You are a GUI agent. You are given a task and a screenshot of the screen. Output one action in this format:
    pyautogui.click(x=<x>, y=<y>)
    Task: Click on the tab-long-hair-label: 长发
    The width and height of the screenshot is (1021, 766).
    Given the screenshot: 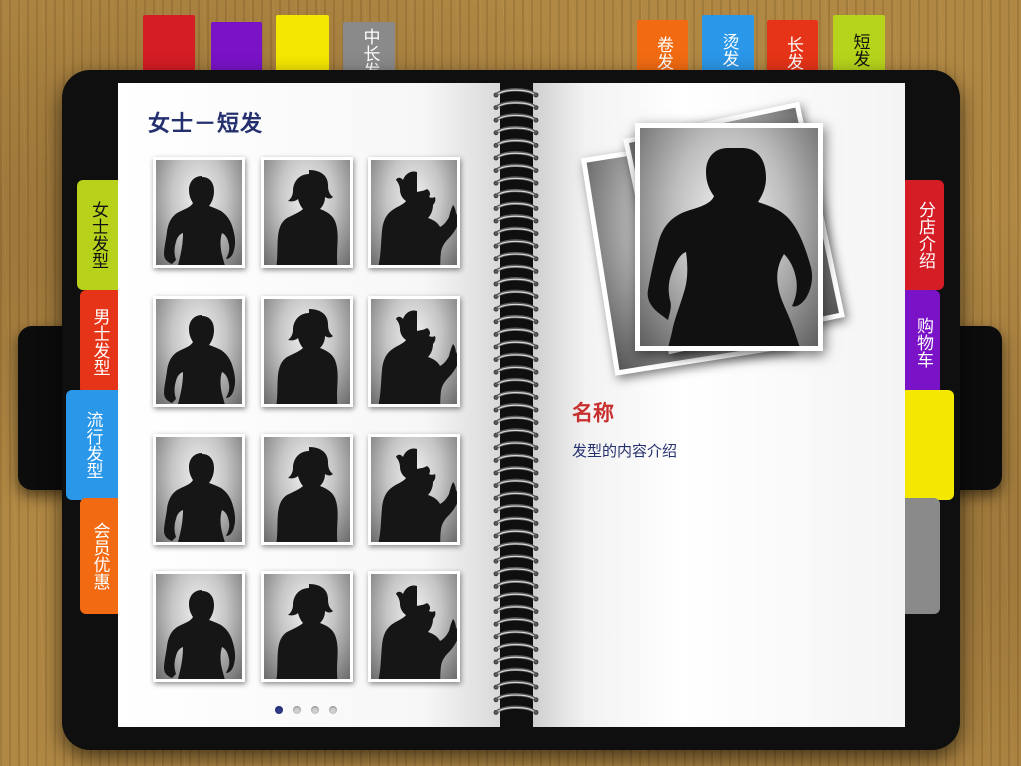 What is the action you would take?
    pyautogui.click(x=793, y=52)
    